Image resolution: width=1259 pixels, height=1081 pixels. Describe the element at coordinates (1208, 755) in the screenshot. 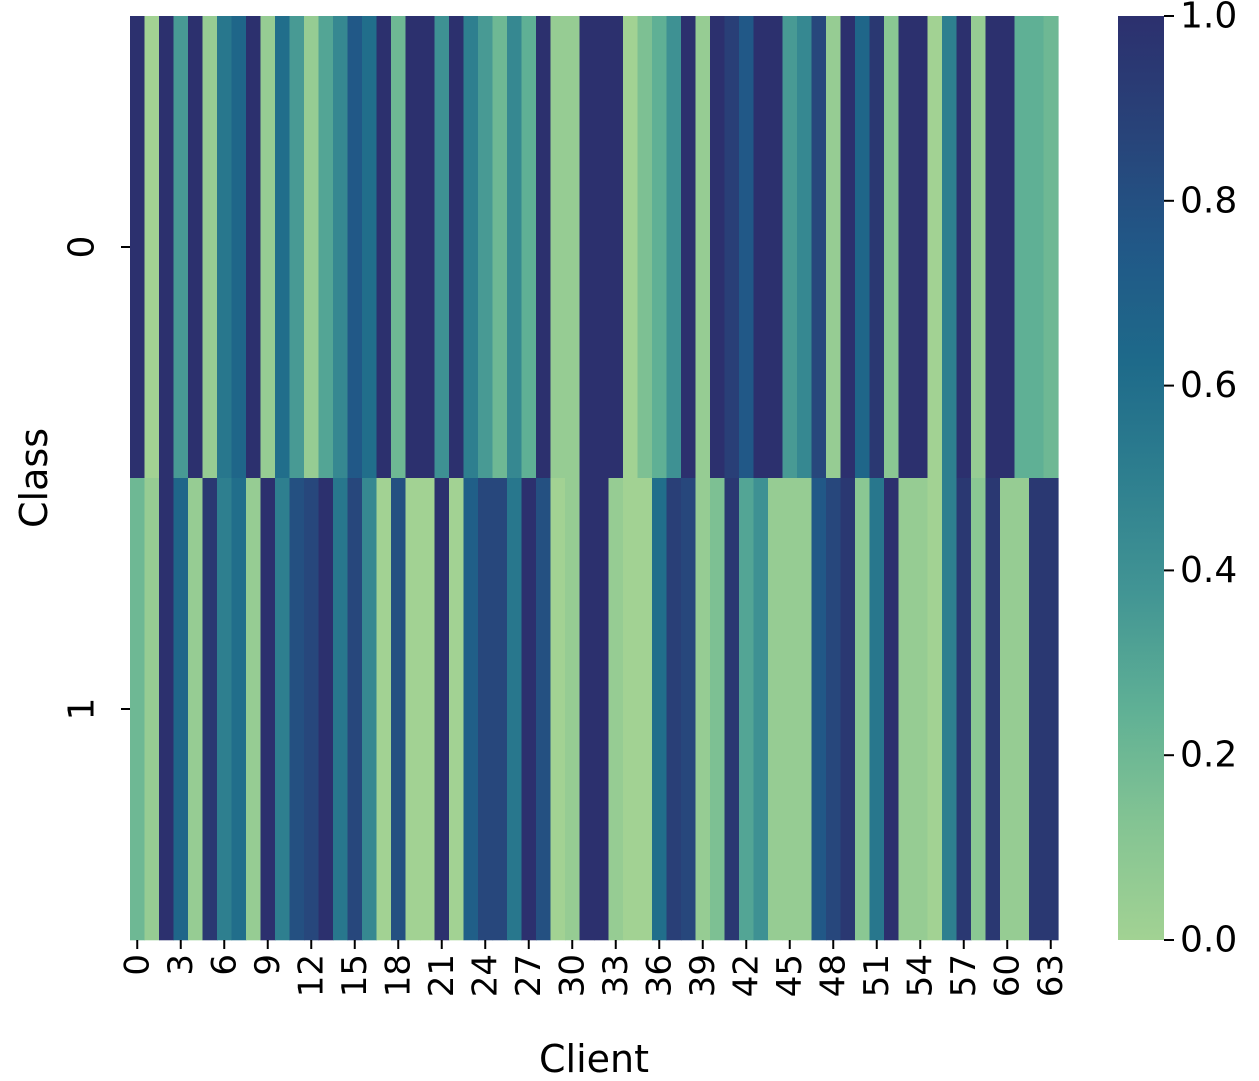

I see `colorbar-tick-label: 0.2` at that location.